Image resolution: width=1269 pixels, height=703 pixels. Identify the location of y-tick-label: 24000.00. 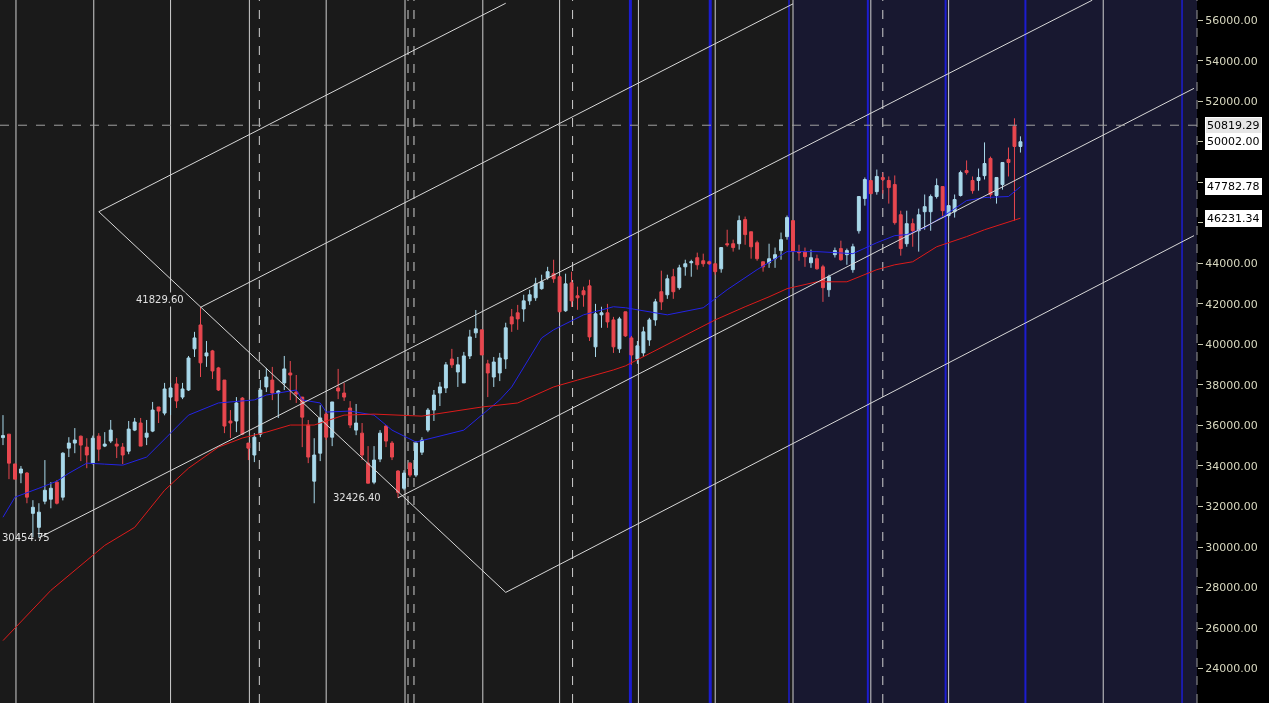
(1231, 669).